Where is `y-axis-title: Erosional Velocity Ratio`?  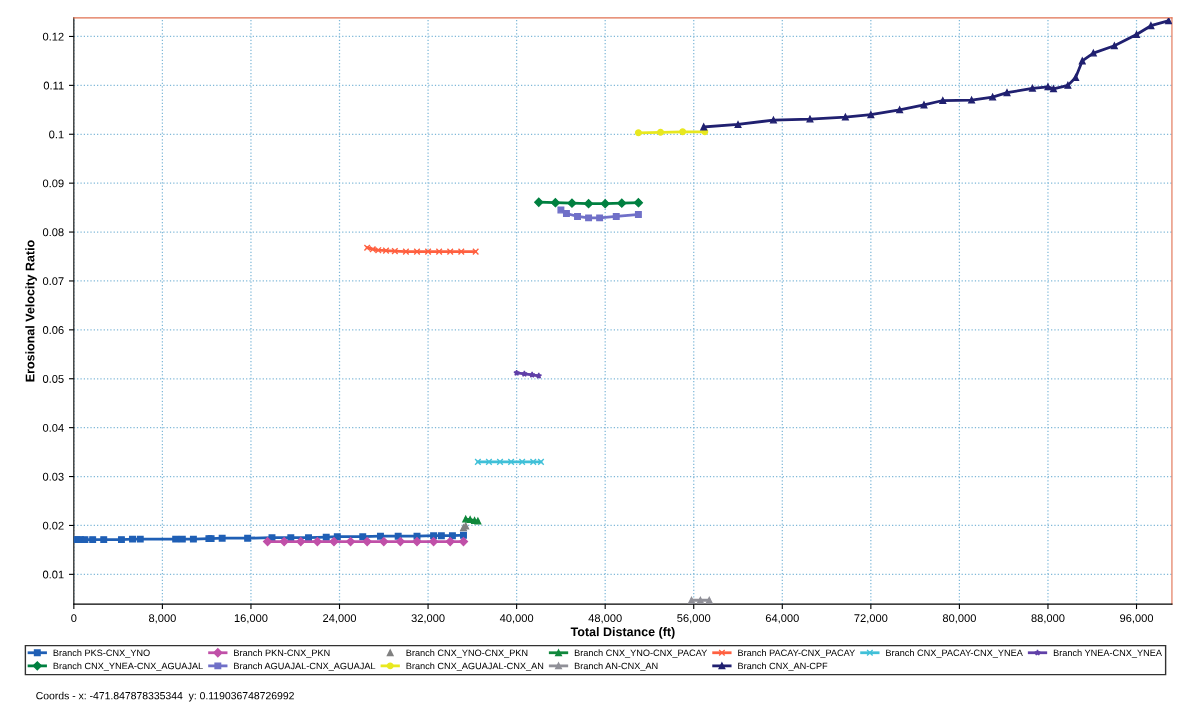
y-axis-title: Erosional Velocity Ratio is located at coordinates (31, 311).